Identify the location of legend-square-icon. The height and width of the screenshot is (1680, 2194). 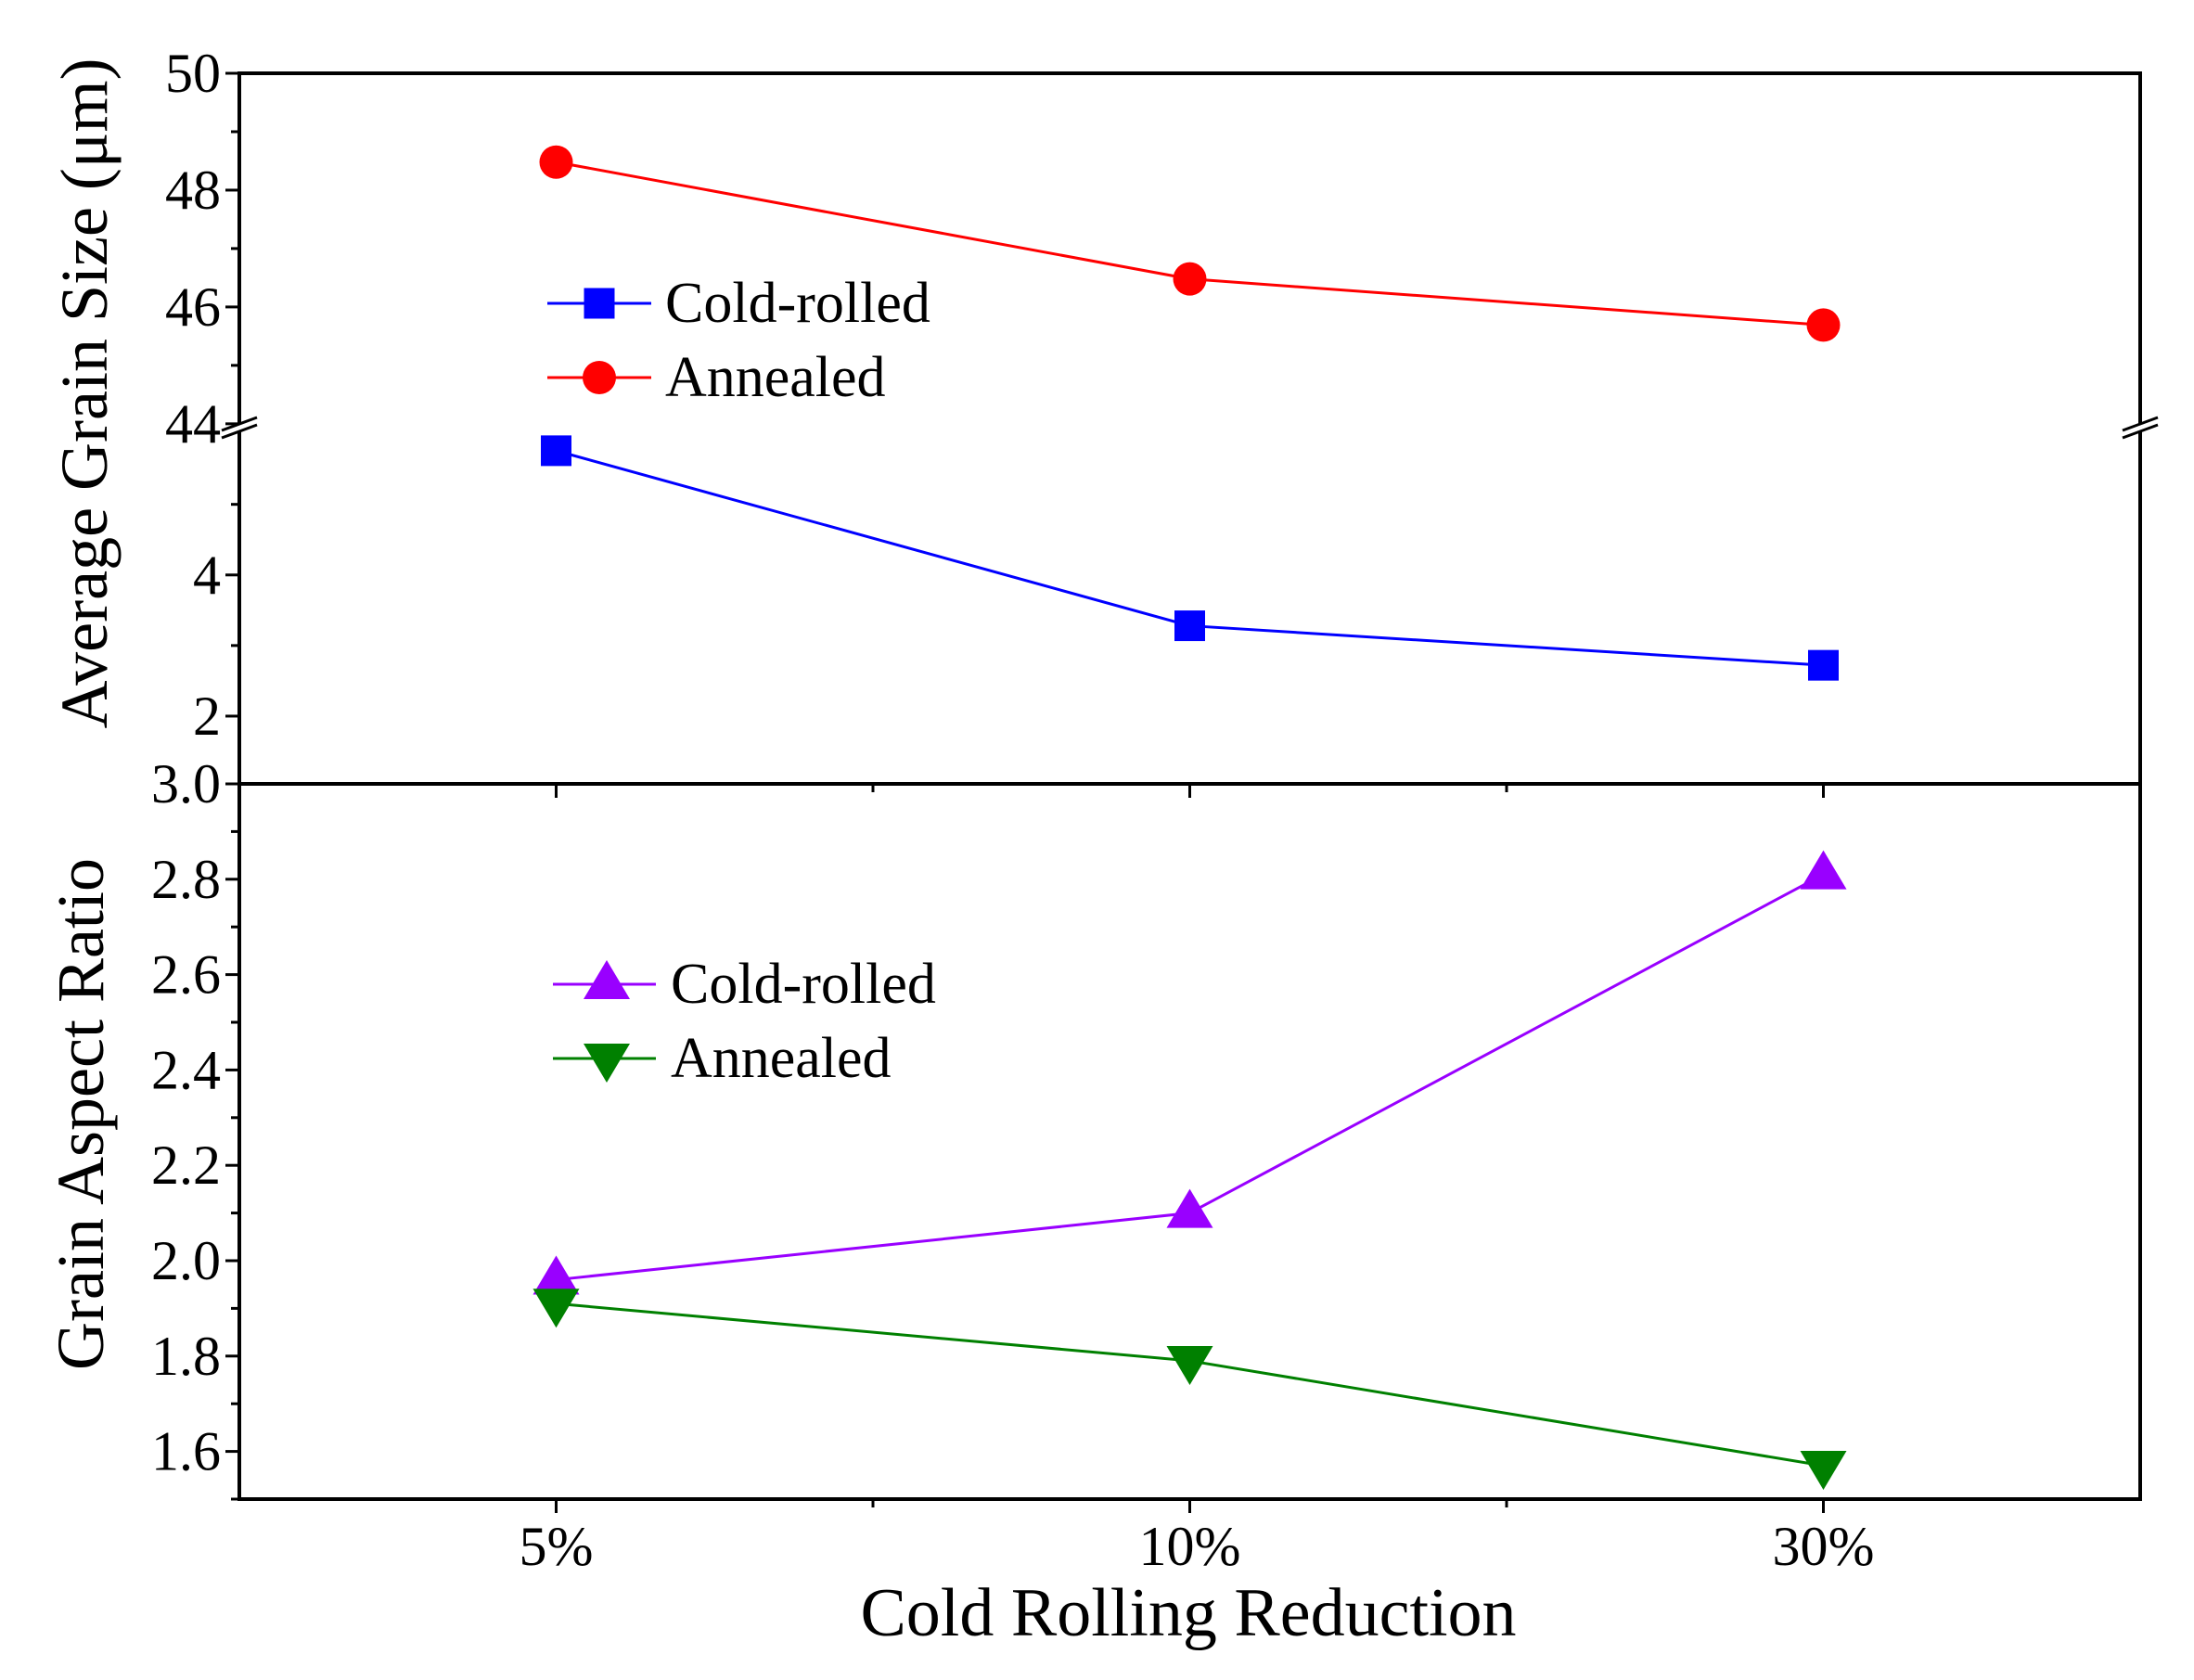
(600, 303).